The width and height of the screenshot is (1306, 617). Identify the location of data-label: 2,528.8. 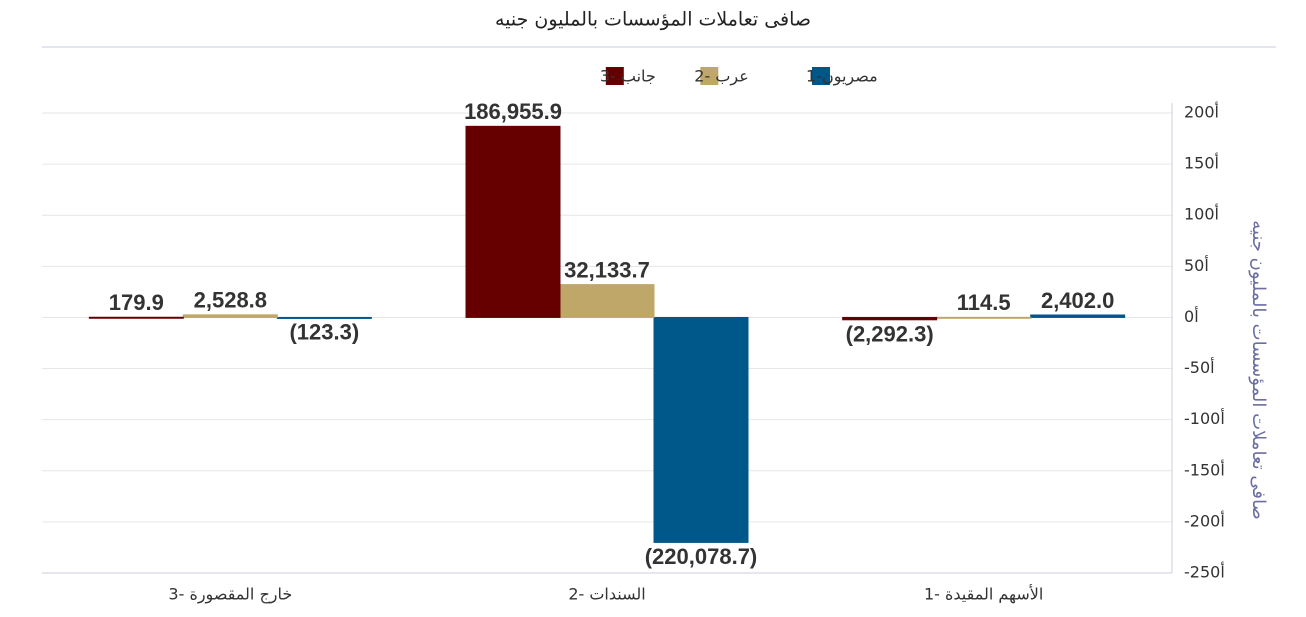
(230, 300).